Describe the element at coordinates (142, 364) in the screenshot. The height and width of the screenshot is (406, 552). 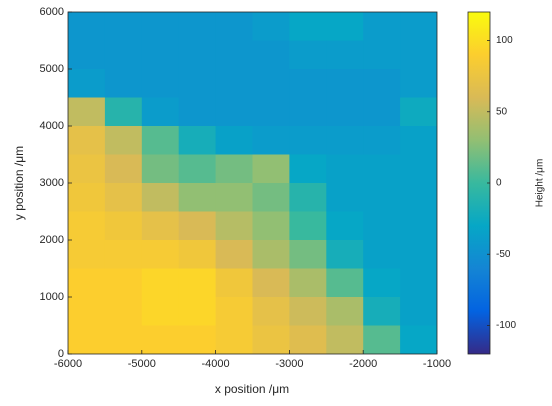
I see `x-tick-label: -5000` at that location.